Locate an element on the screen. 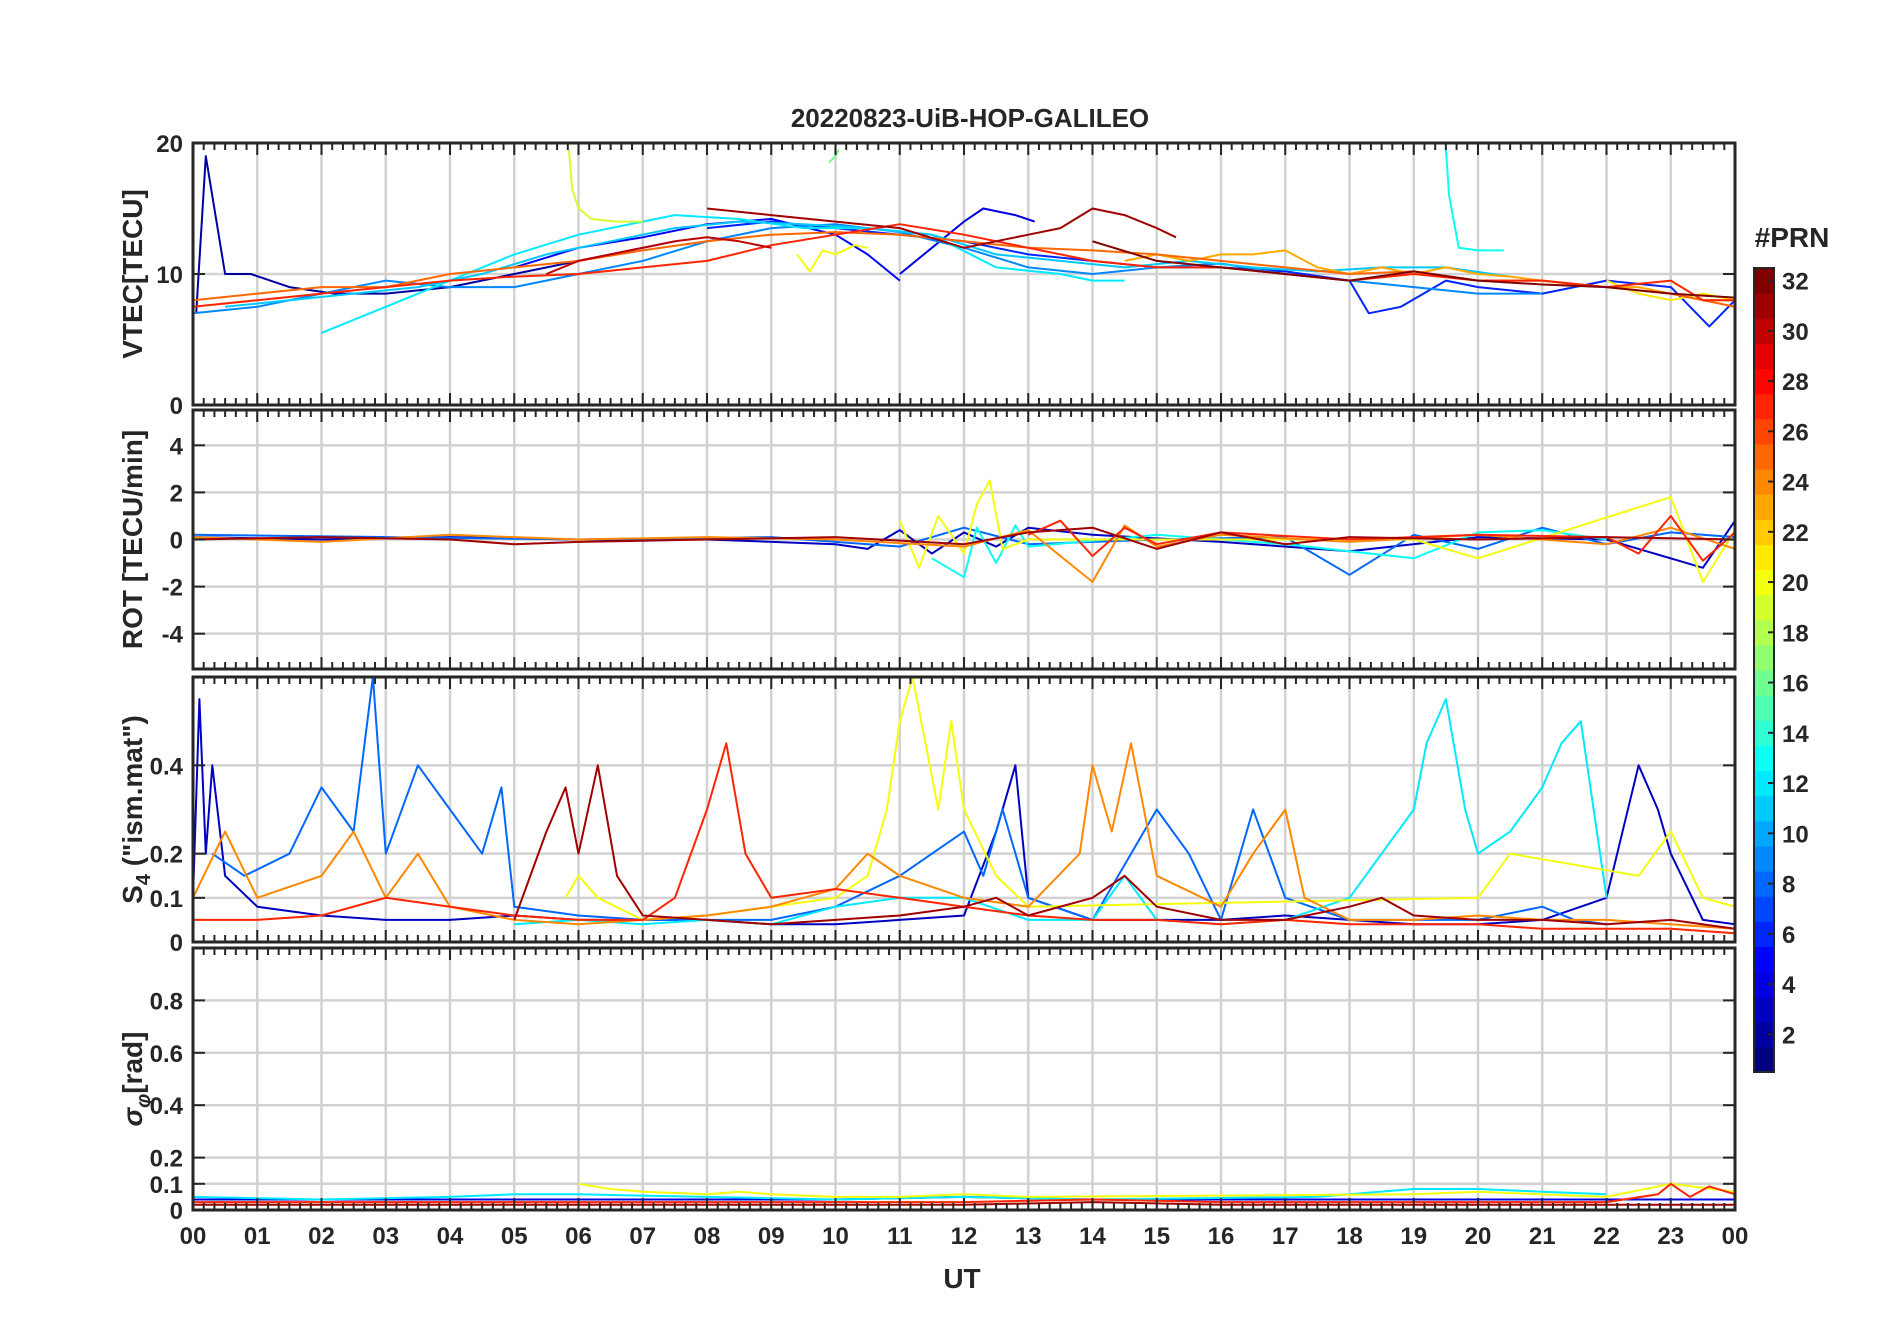  y-axis-label-rot: ROT [TECU/min] is located at coordinates (132, 539).